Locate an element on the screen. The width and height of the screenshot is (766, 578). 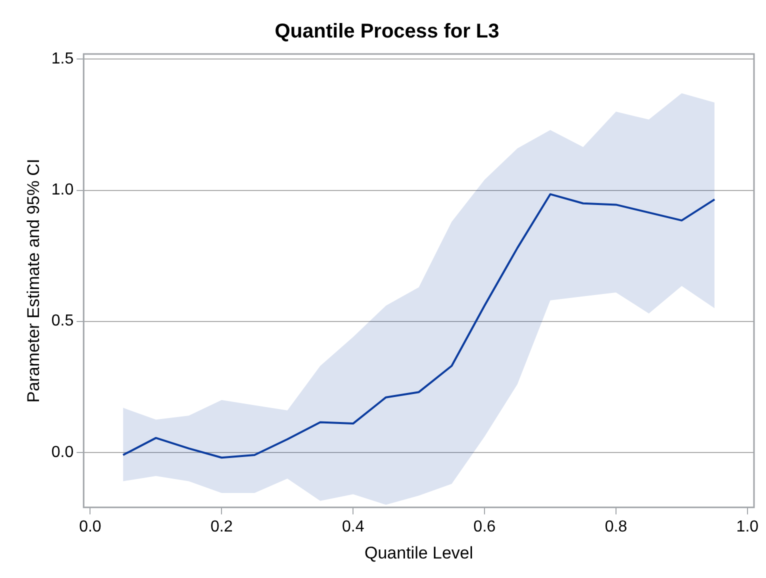
x-tick-label: 0.6 is located at coordinates (484, 527).